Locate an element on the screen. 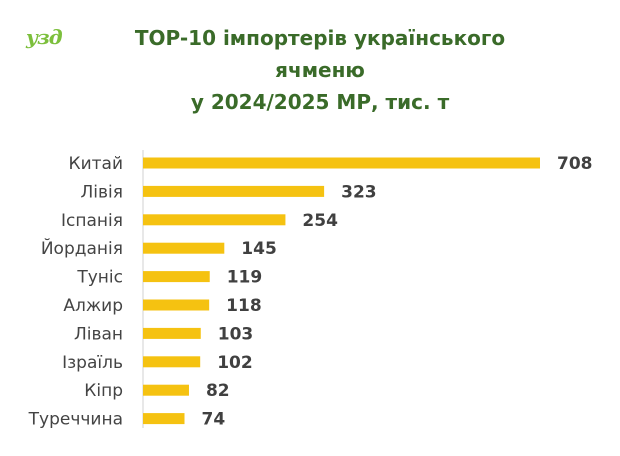  value-label: 102 is located at coordinates (235, 363).